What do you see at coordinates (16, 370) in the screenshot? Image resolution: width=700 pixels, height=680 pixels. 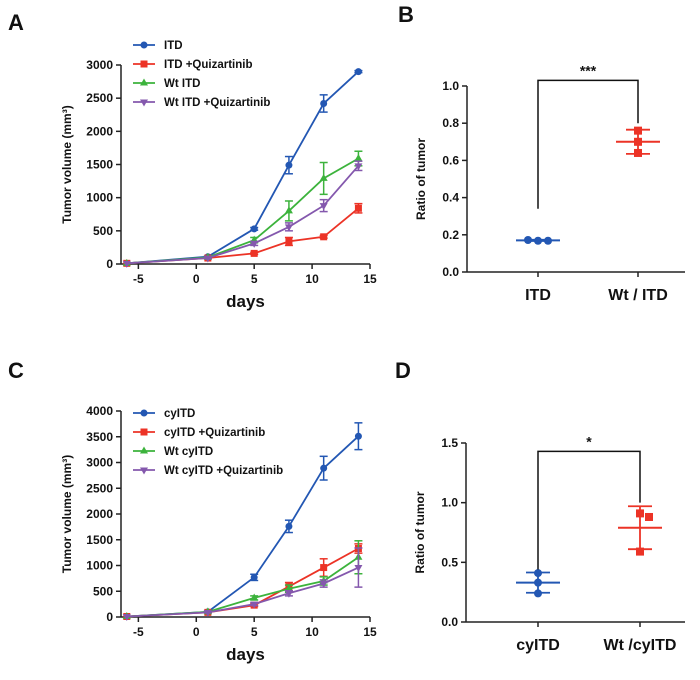 I see `panel-label-c: C` at bounding box center [16, 370].